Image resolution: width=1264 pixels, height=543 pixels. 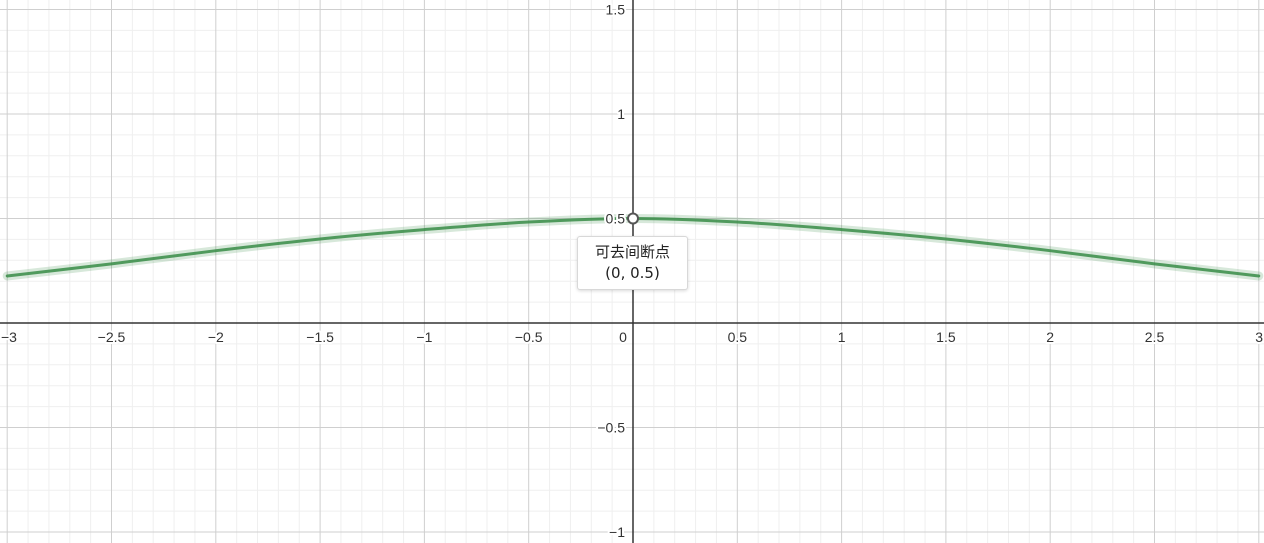 What do you see at coordinates (632, 263) in the screenshot?
I see `point-tooltip: 可去间断点 (0, 0.5)` at bounding box center [632, 263].